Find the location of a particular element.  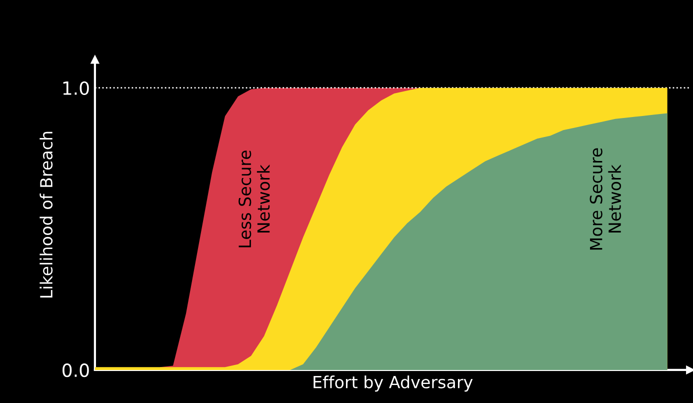

y-axis-title: Likelihood of Breach is located at coordinates (46, 215).